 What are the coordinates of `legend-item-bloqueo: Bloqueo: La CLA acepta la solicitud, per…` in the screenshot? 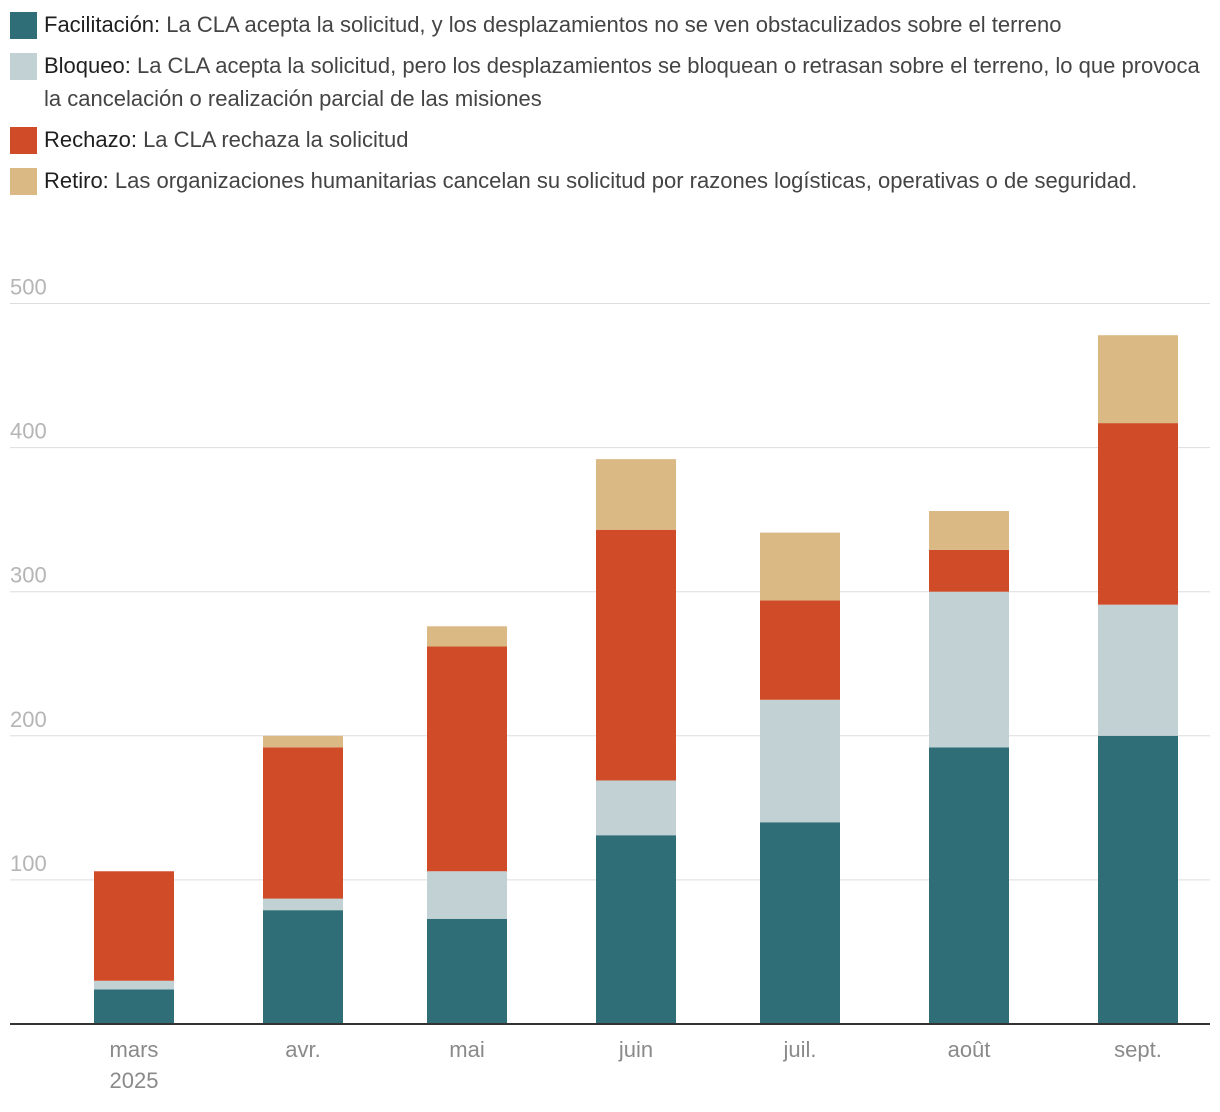 It's located at (612, 82).